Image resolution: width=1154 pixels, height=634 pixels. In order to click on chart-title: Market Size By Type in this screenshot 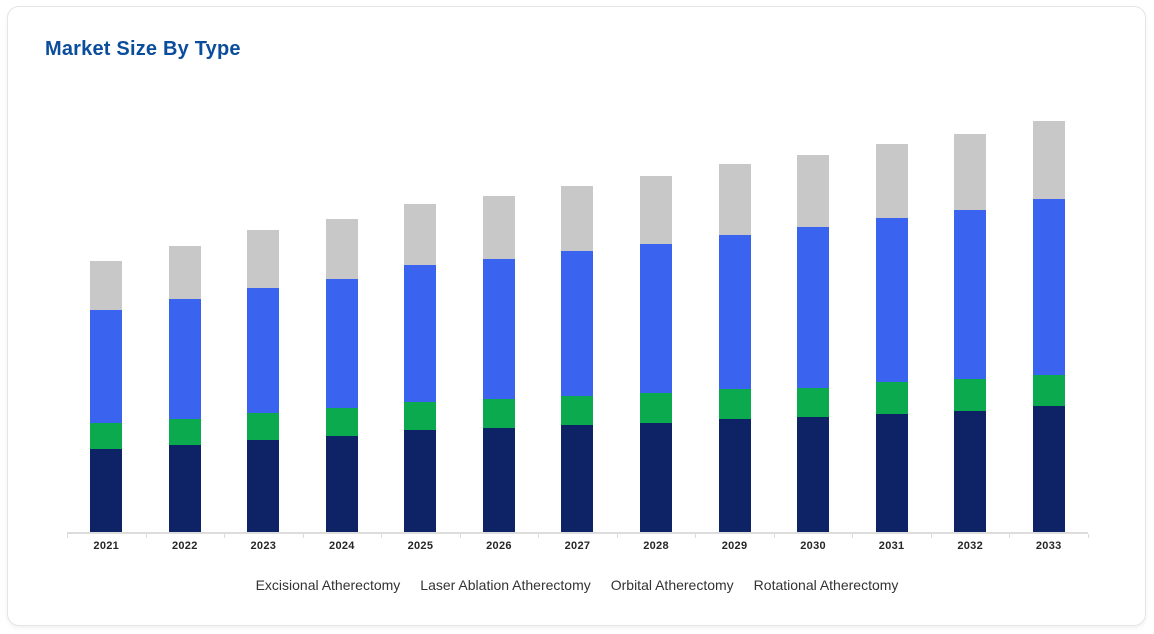, I will do `click(143, 49)`.